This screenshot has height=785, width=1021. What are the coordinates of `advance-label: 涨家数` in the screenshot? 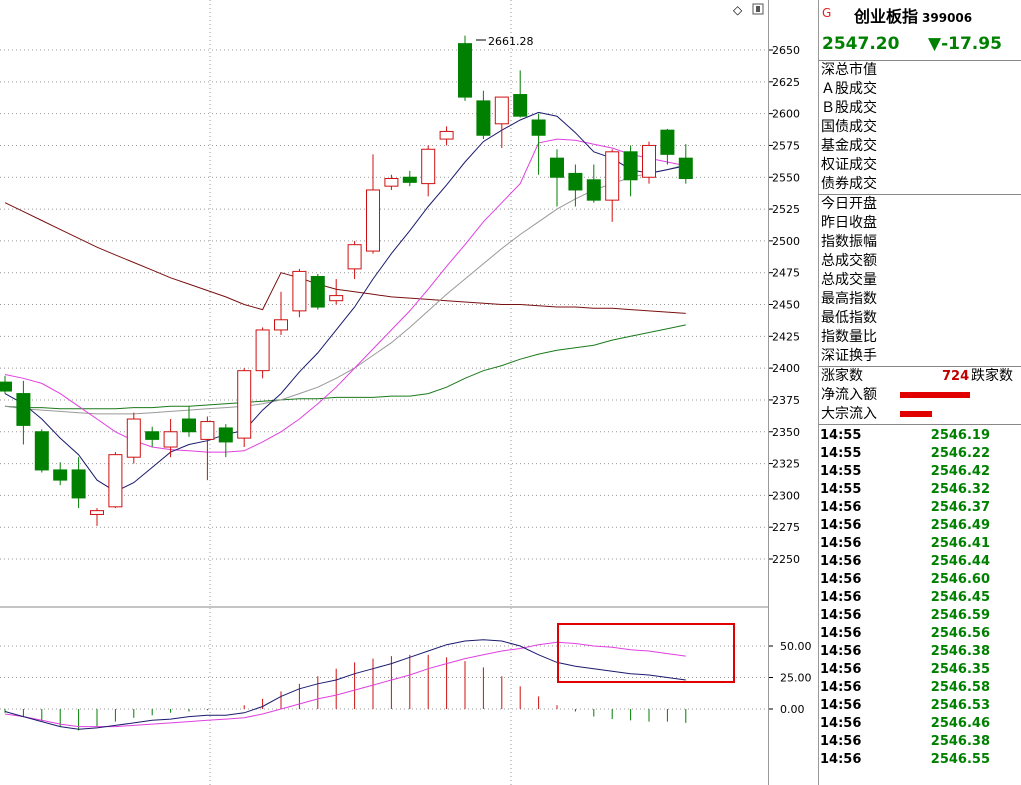 It's located at (842, 376).